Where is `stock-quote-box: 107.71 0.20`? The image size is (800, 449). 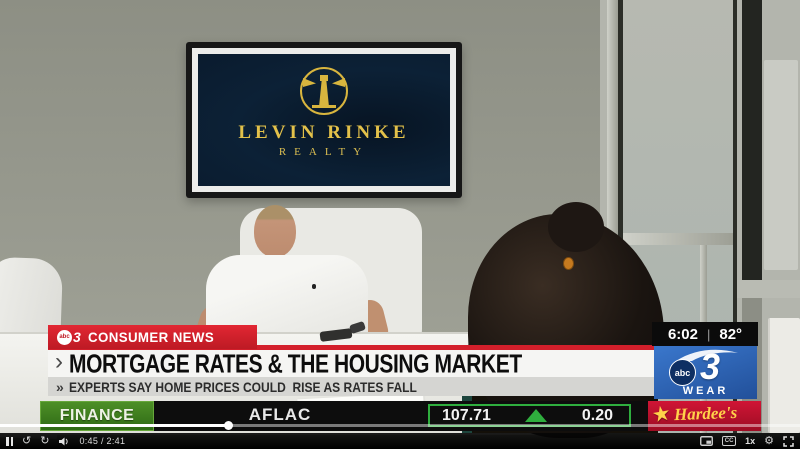
stock-quote-box: 107.71 0.20 is located at coordinates (529, 415).